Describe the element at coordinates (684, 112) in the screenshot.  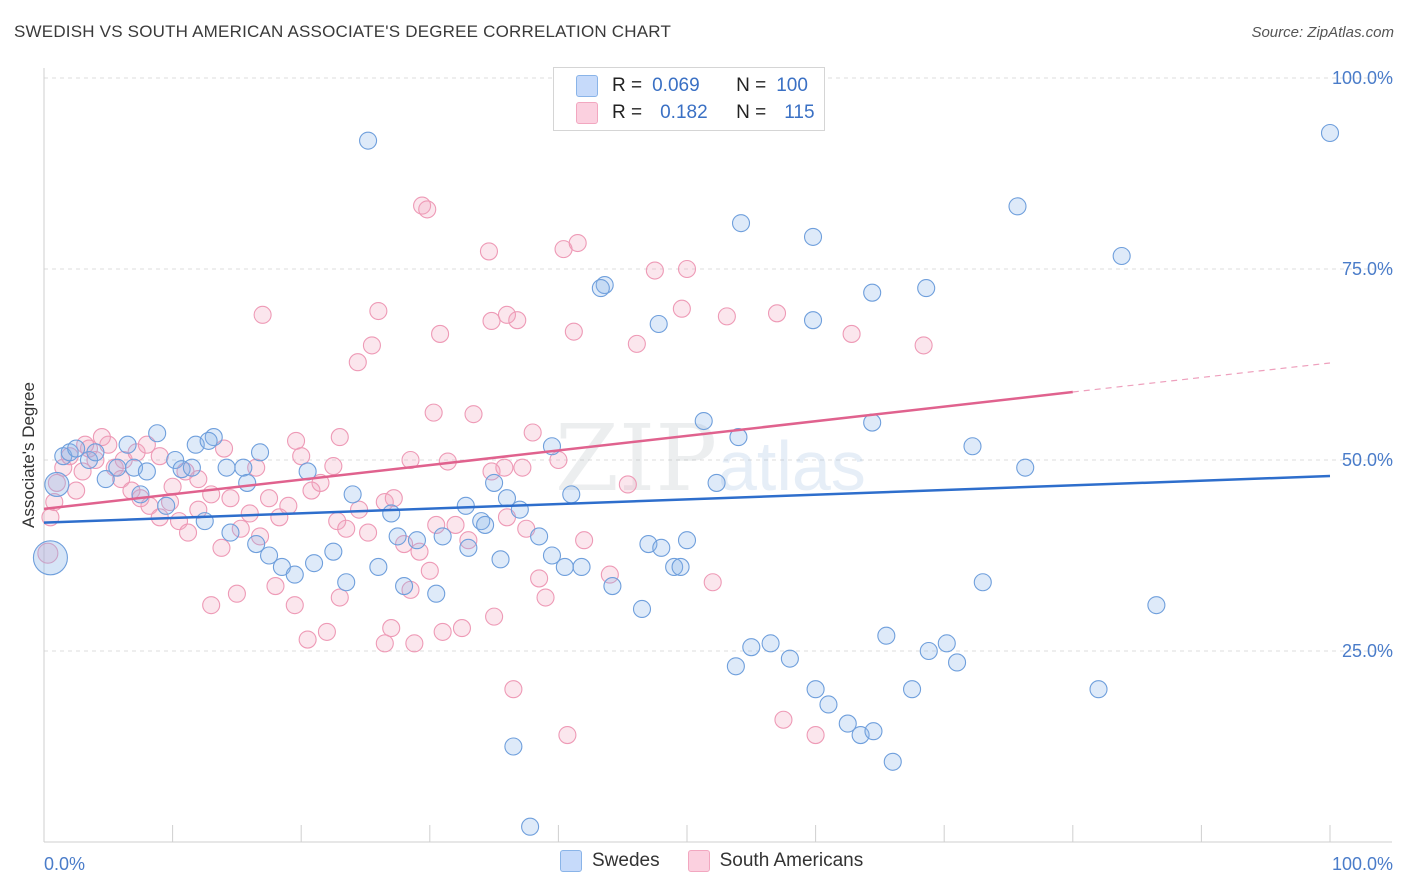
I see `legend-r-value: 0.182` at that location.